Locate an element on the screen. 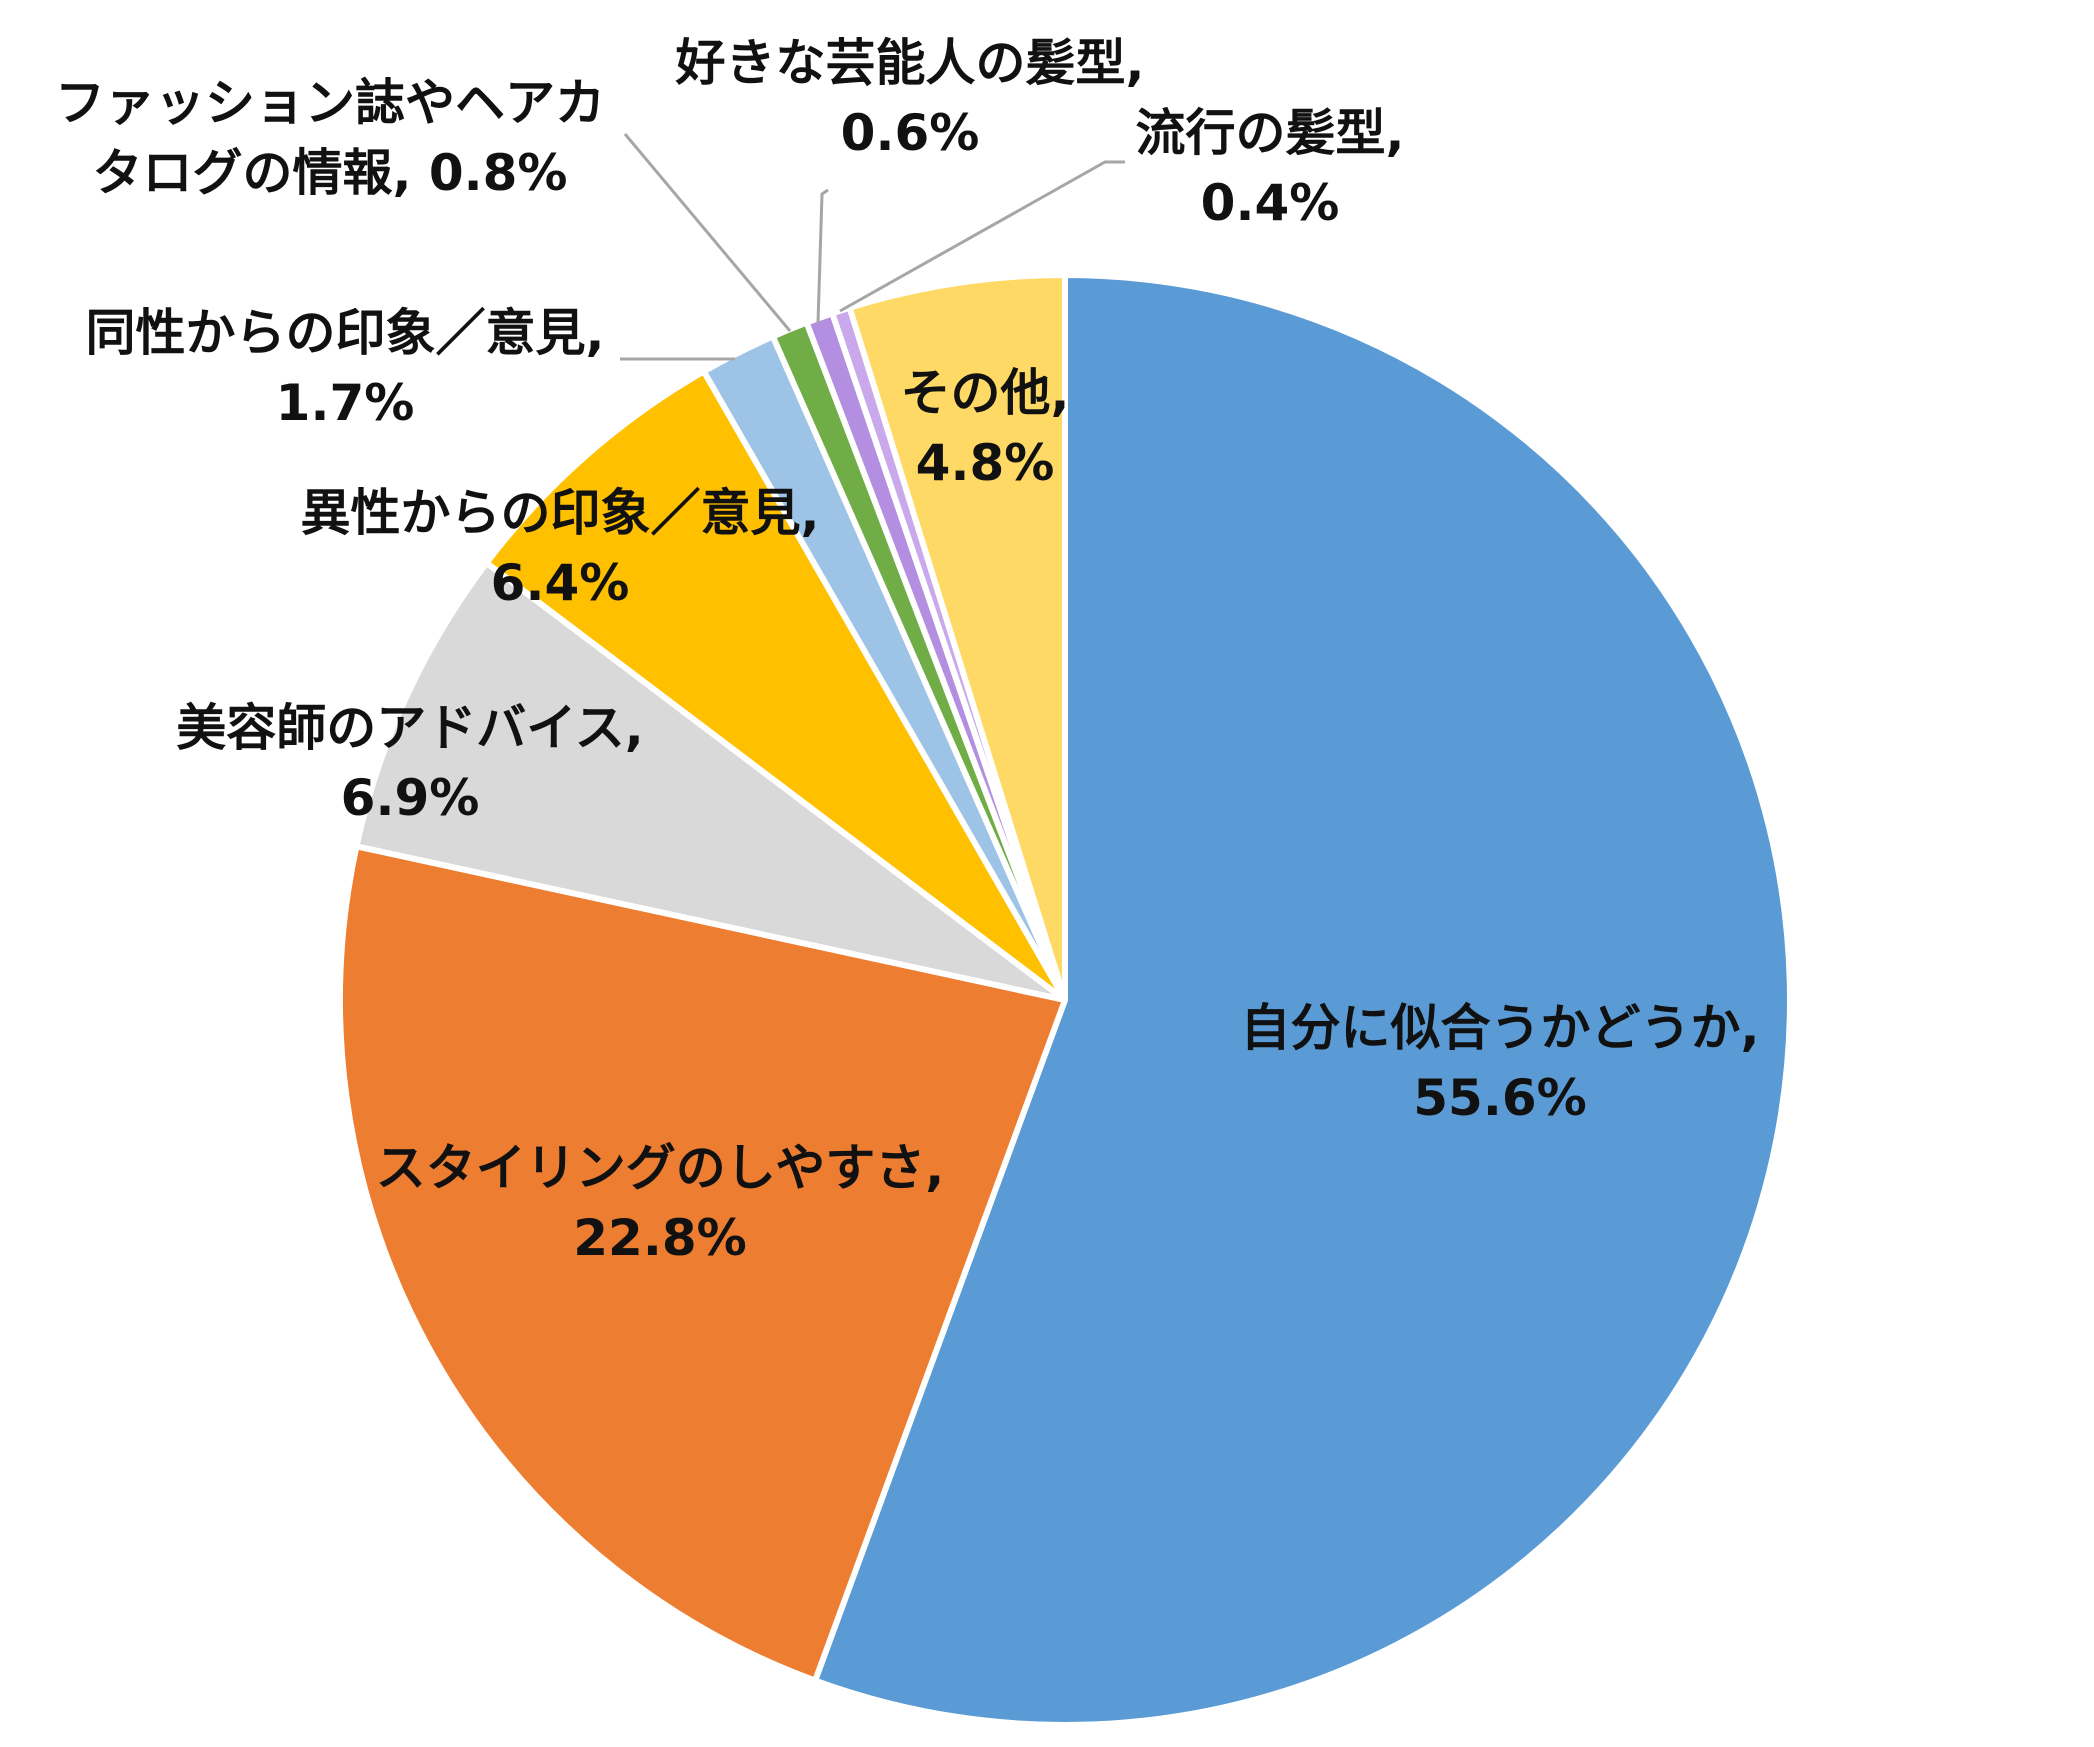 The height and width of the screenshot is (1747, 2094). data-label-line: ファッション誌やヘアカ is located at coordinates (330, 103).